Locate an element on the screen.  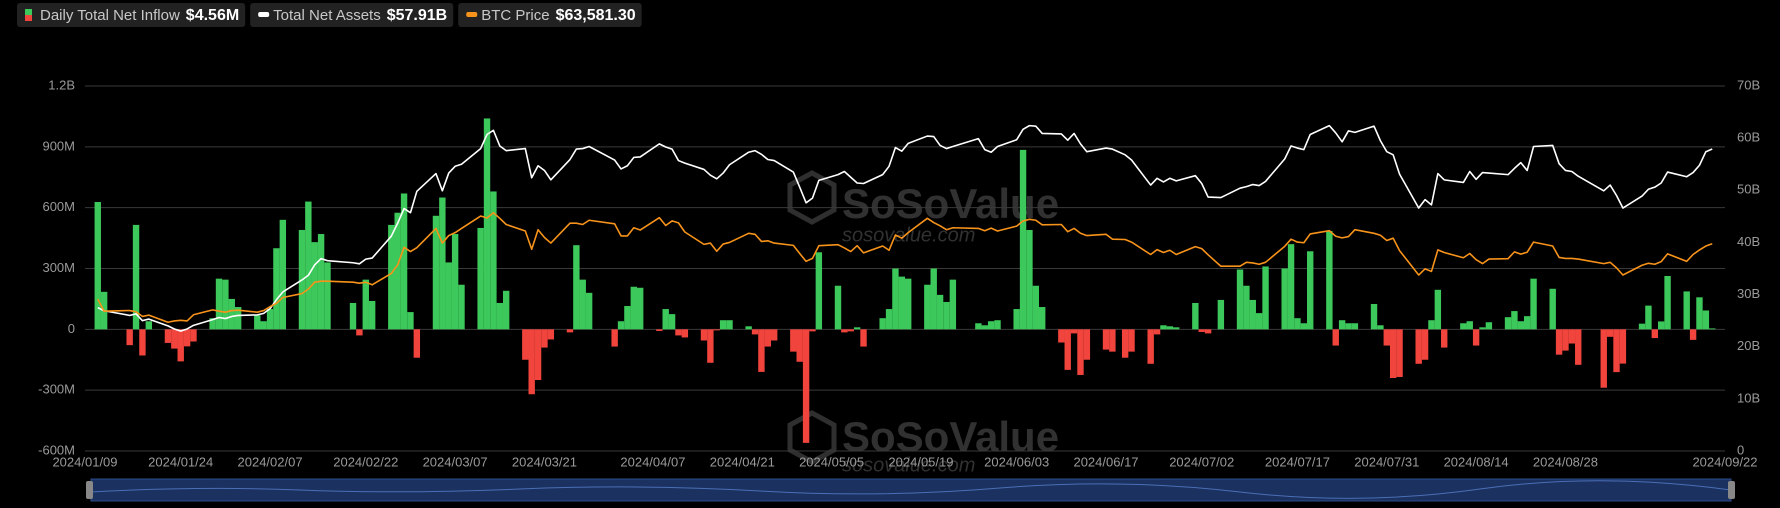
navigator is located at coordinates (910, 490).